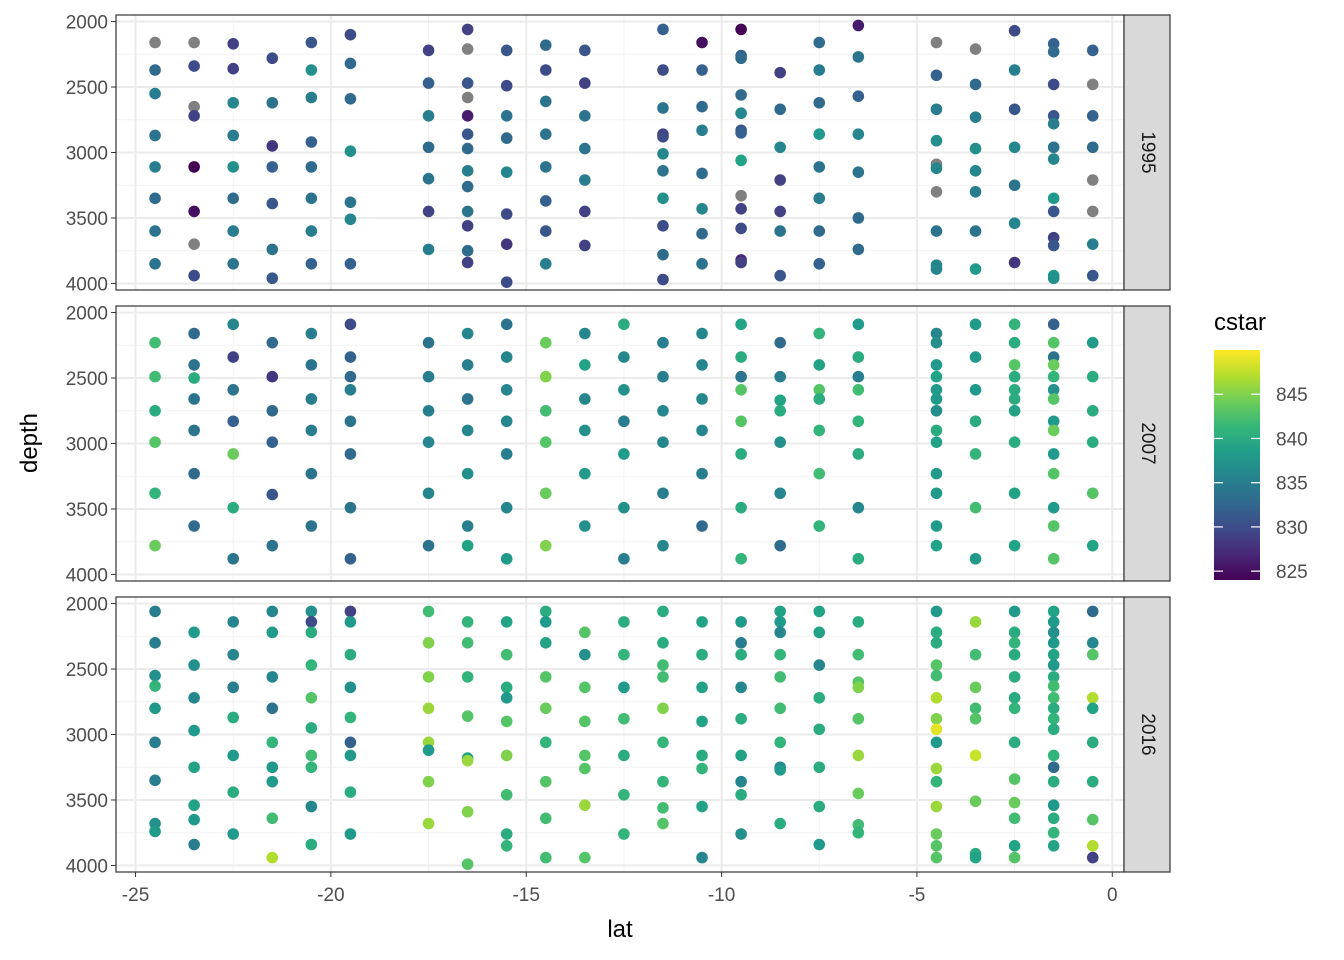 The height and width of the screenshot is (960, 1344). I want to click on facet-strip, so click(1147, 443).